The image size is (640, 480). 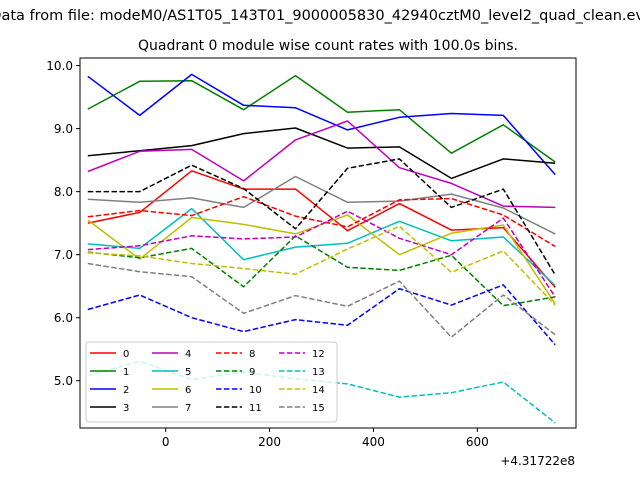 What do you see at coordinates (252, 354) in the screenshot?
I see `legend-label-8: 8` at bounding box center [252, 354].